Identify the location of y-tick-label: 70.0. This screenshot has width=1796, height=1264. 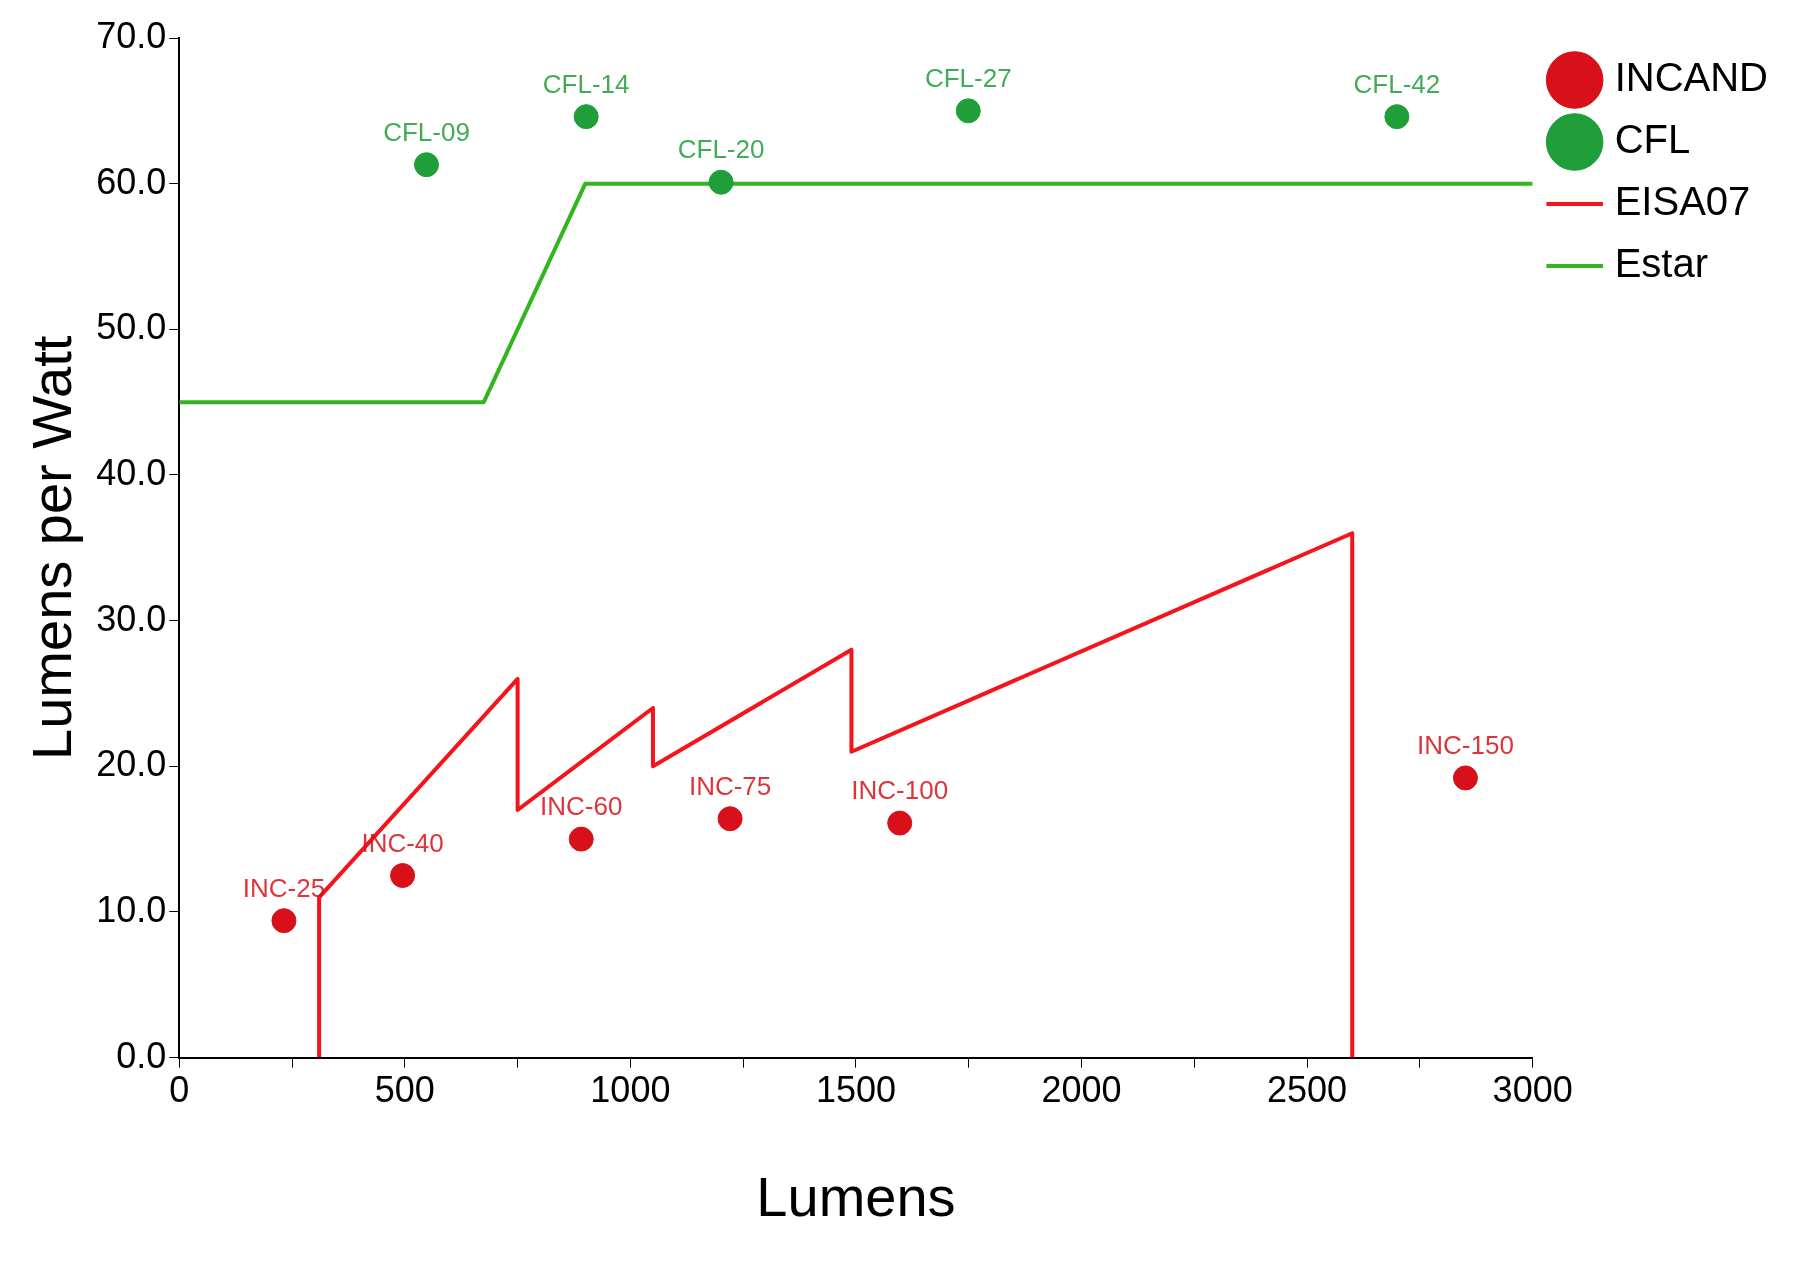
(131, 35).